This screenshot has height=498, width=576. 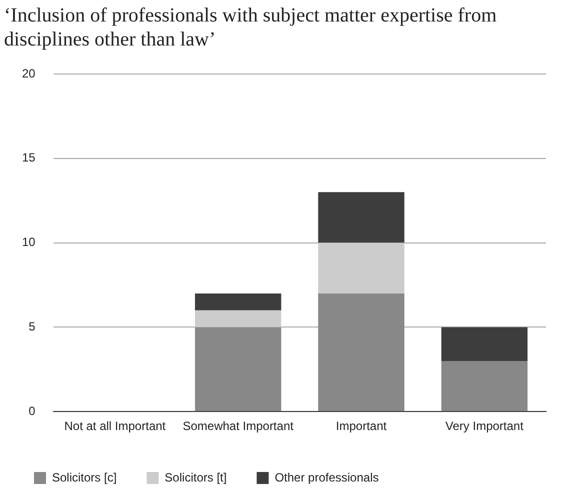 What do you see at coordinates (326, 477) in the screenshot?
I see `legend-label: Other professionals` at bounding box center [326, 477].